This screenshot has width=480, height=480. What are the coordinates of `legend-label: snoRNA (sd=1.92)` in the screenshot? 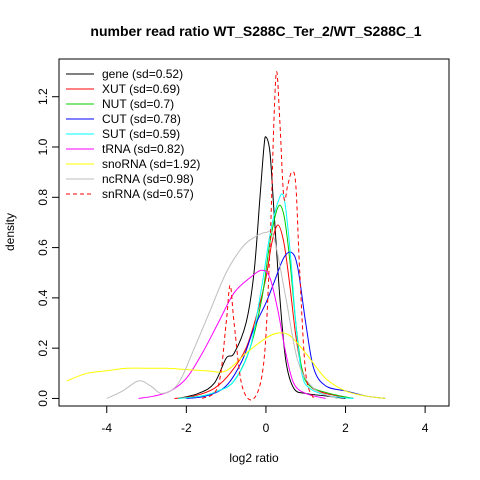 It's located at (151, 164).